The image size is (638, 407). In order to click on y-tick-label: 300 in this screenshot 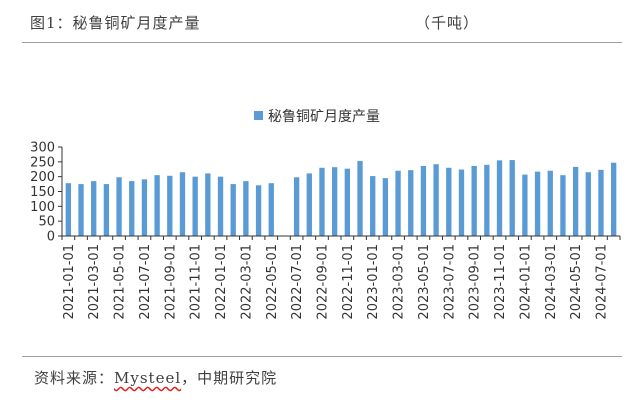, I will do `click(42, 148)`.